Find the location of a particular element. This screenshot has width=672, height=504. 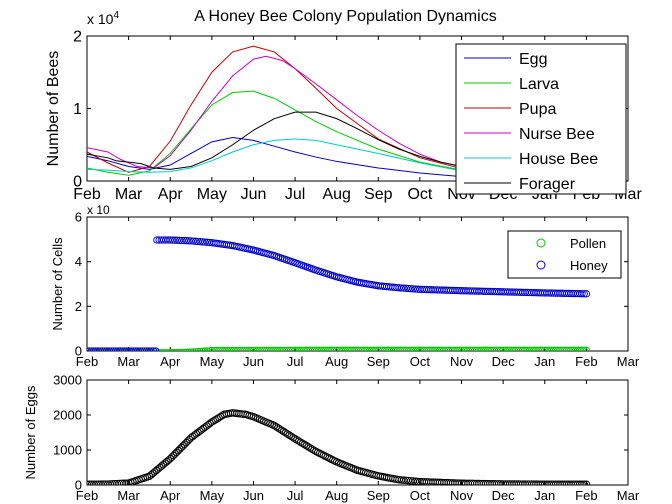

x-tick-label: Jul is located at coordinates (295, 495).